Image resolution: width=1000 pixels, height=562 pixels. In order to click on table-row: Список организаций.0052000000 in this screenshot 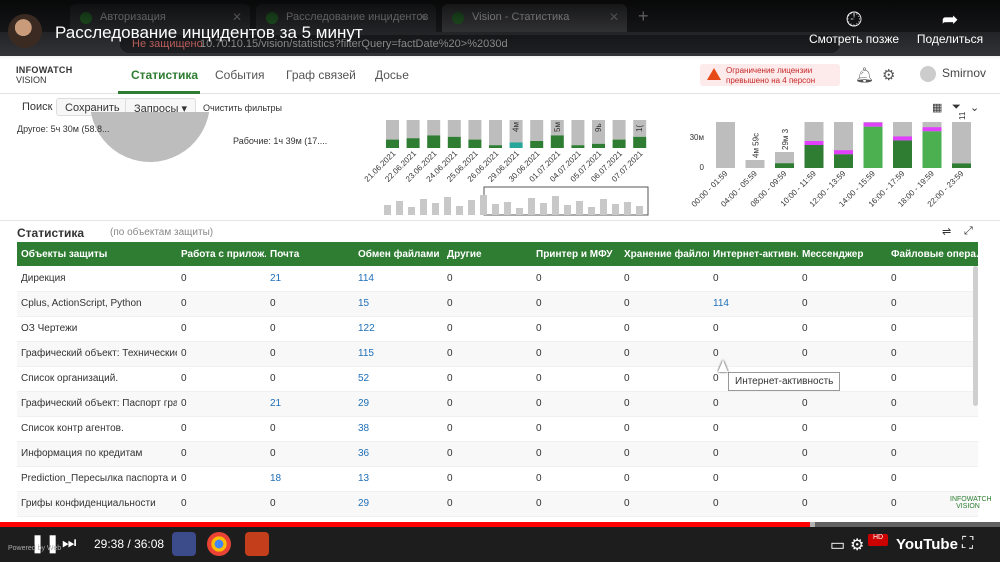, I will do `click(497, 379)`.